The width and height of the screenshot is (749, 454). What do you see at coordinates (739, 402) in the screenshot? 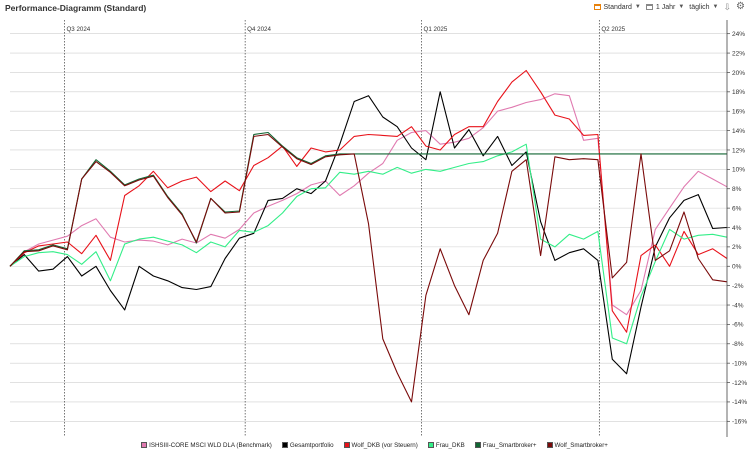
I see `y-tick-label: -14%` at bounding box center [739, 402].